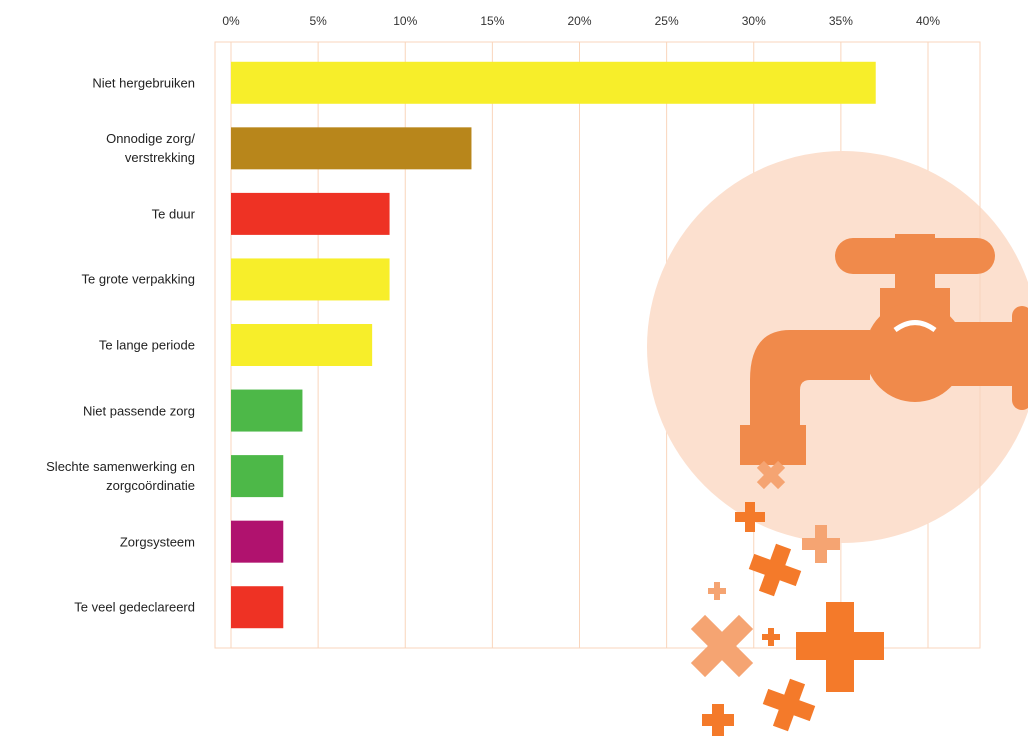 Image resolution: width=1028 pixels, height=738 pixels. Describe the element at coordinates (150, 148) in the screenshot. I see `category-label: Onnodige zorg/ verstrekking` at that location.